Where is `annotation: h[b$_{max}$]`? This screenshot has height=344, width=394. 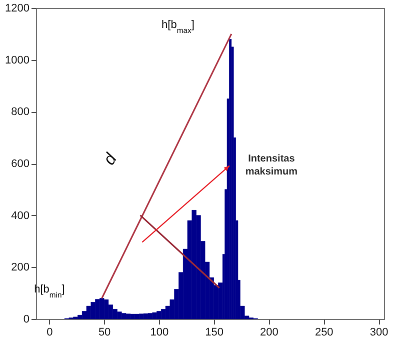
annotation: h[b$_{max}$] is located at coordinates (178, 26).